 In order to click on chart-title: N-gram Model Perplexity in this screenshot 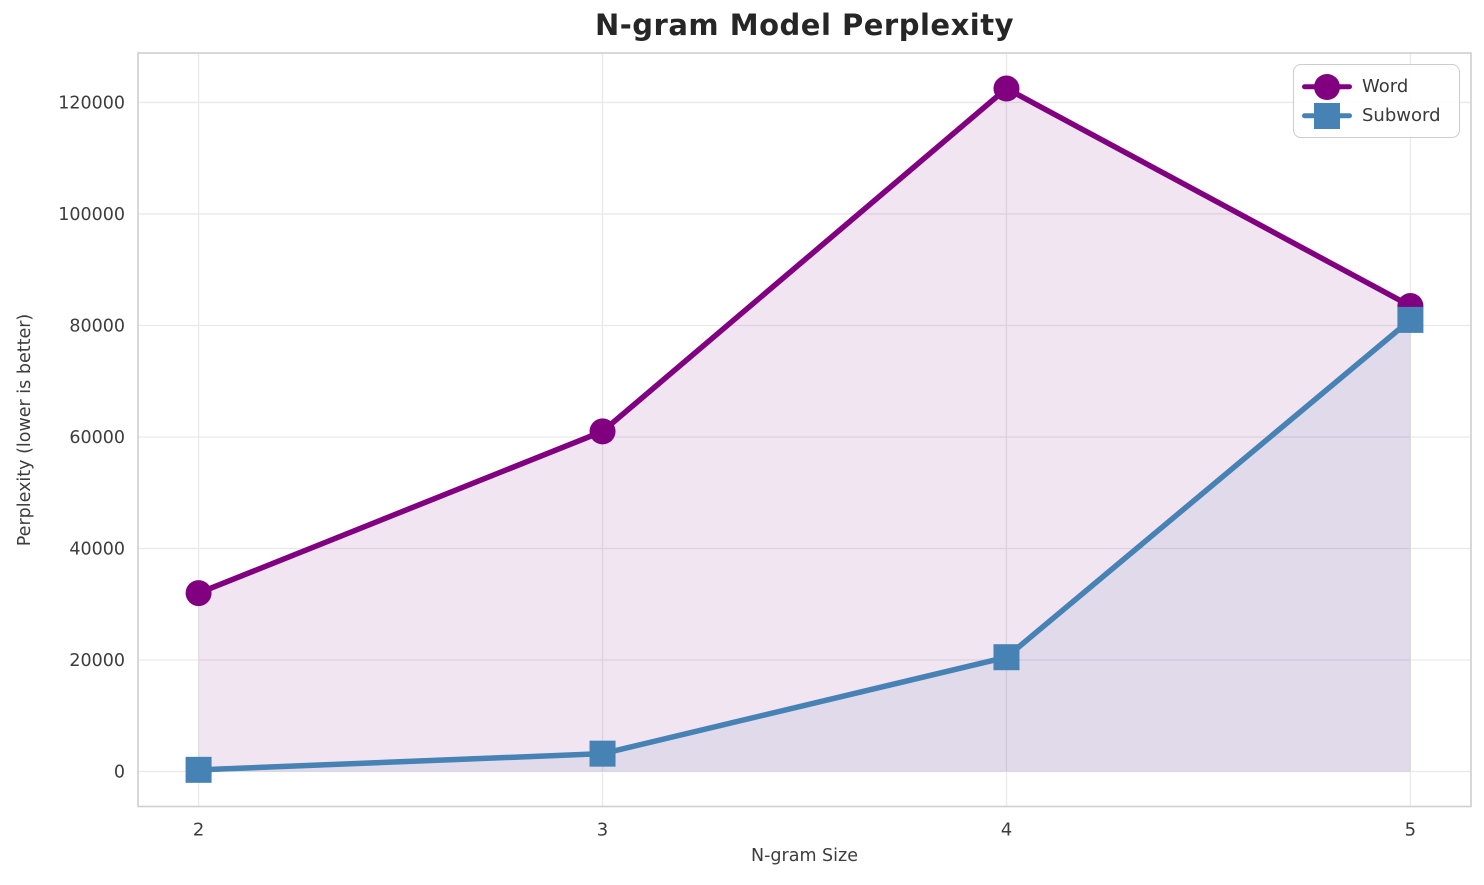, I will do `click(804, 25)`.